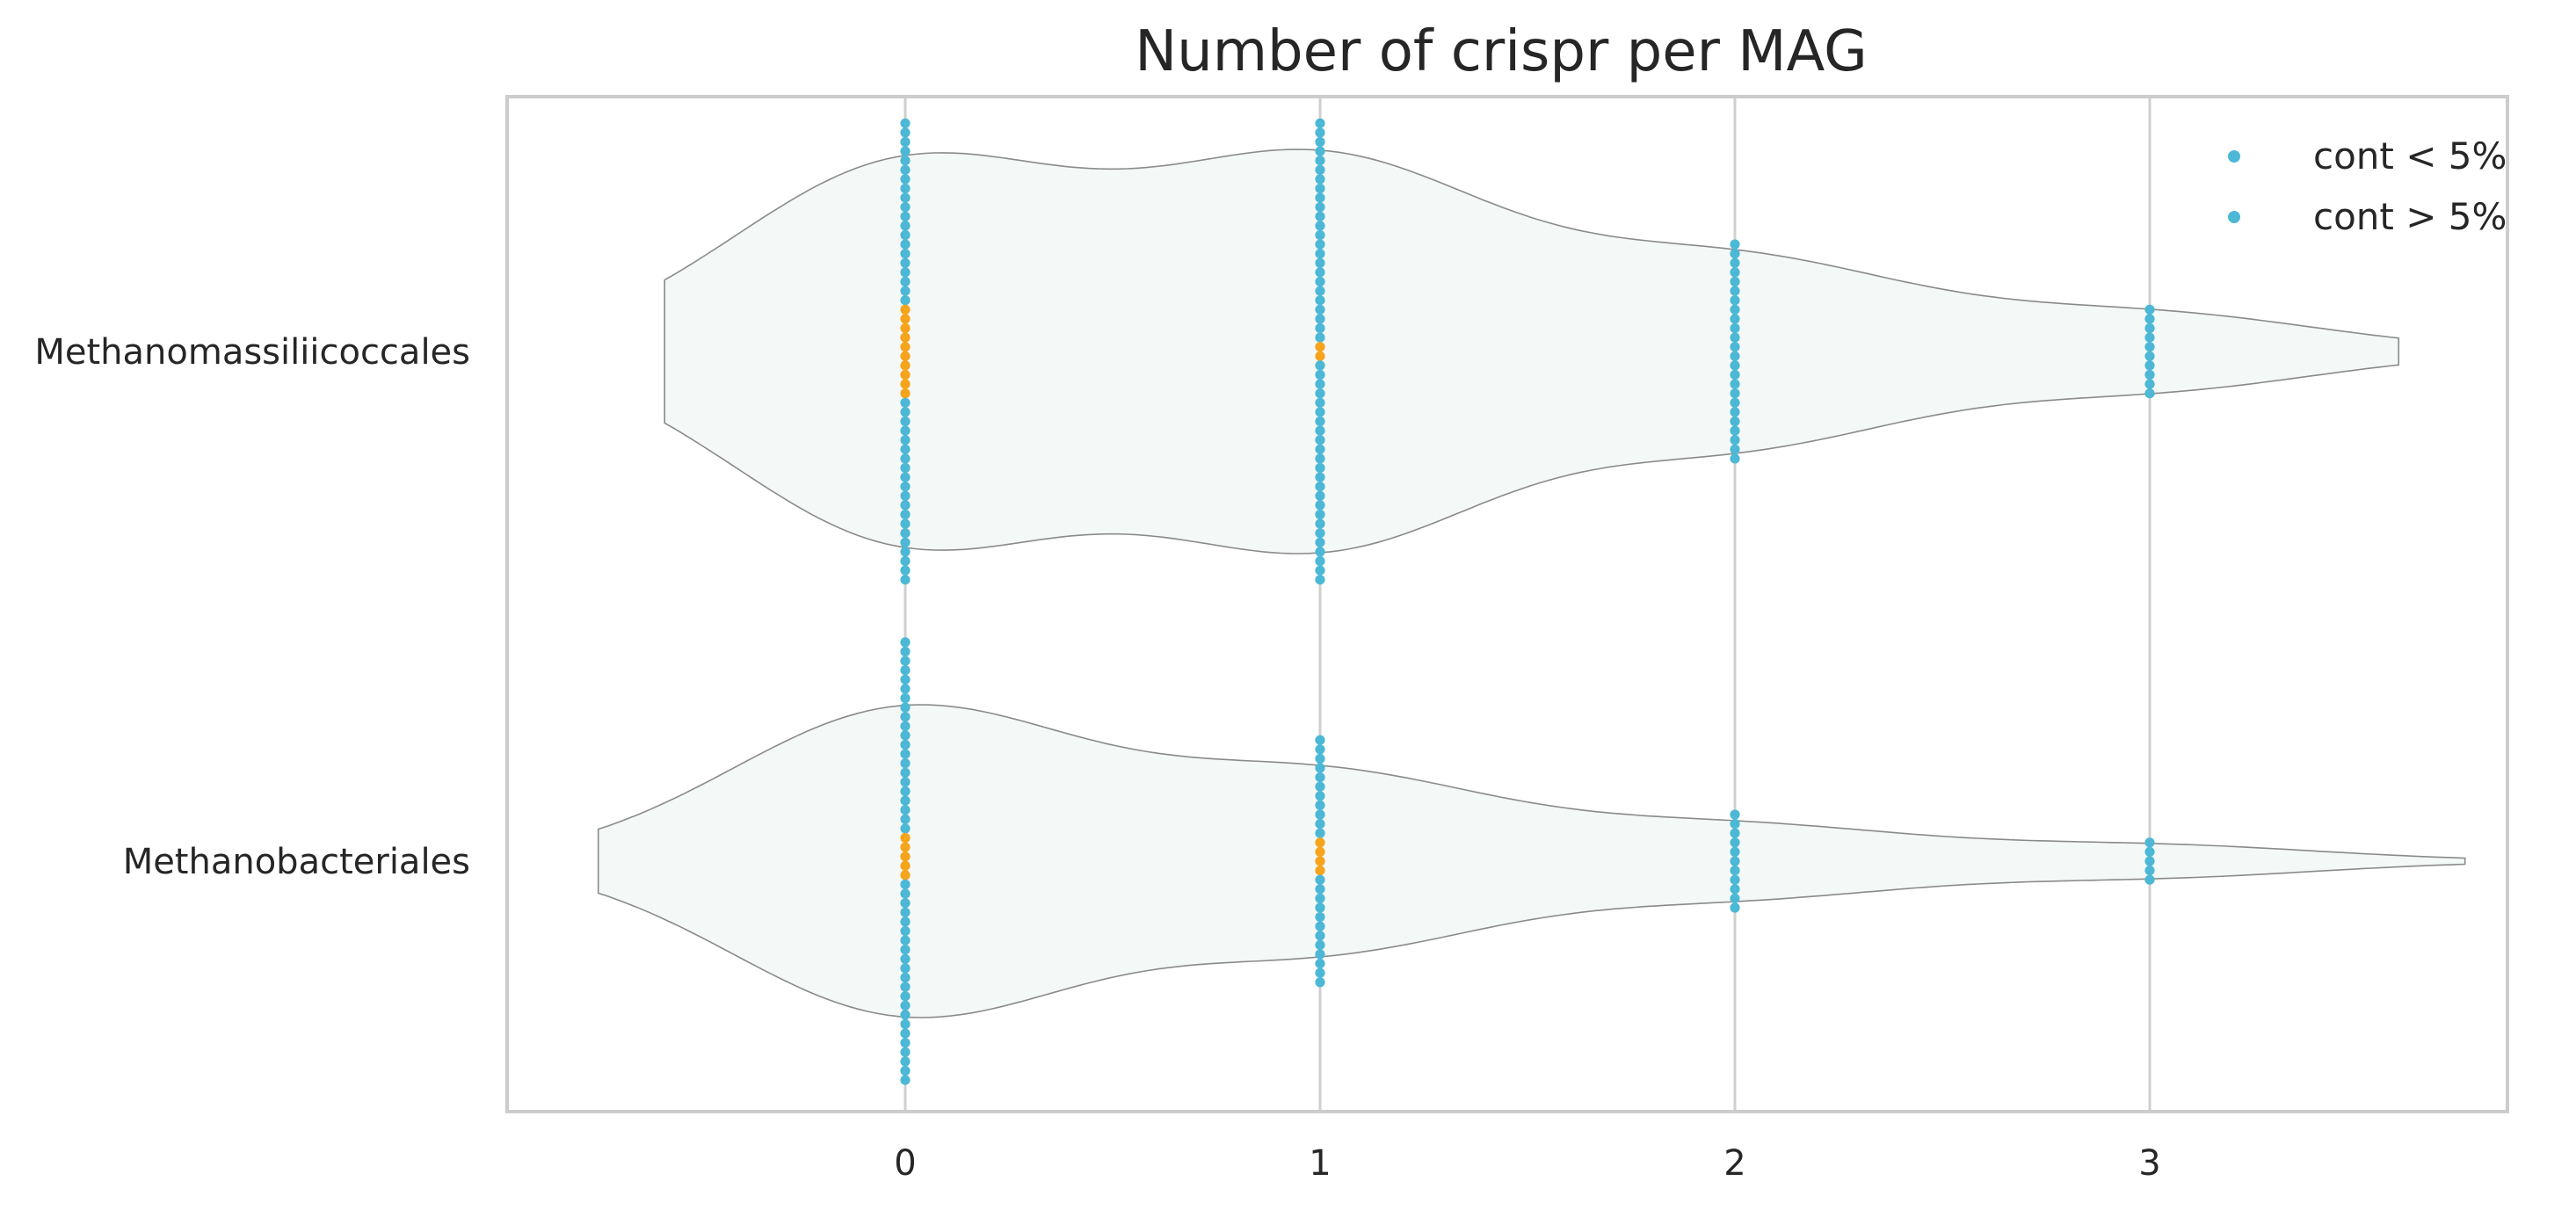 The height and width of the screenshot is (1210, 2576). I want to click on x-tick-label: 0, so click(905, 1163).